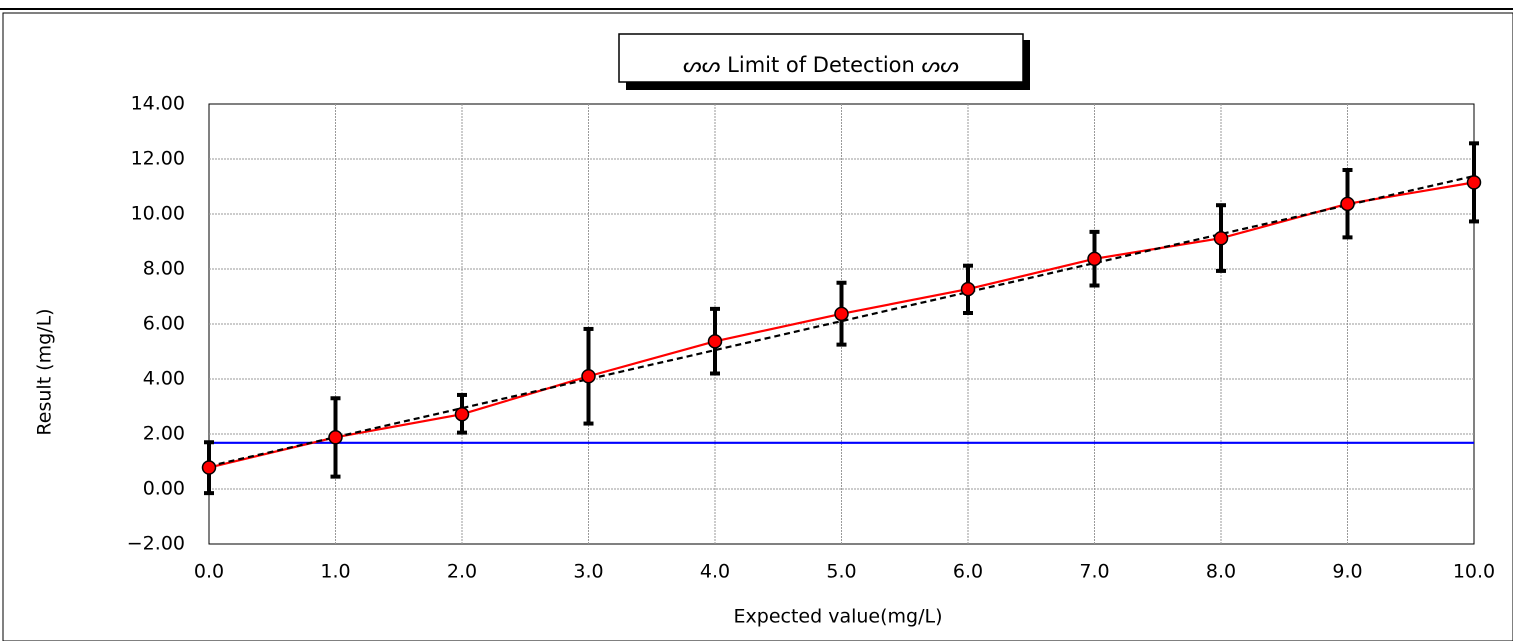 The height and width of the screenshot is (641, 1513). I want to click on y-tick-label: 10.00, so click(158, 214).